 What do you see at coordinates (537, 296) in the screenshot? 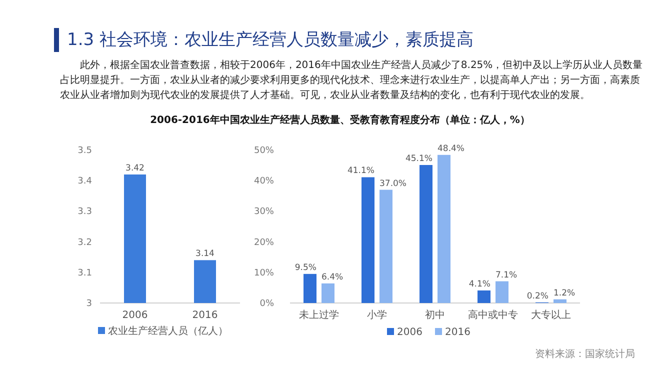
I see `data-label: 0.2%` at bounding box center [537, 296].